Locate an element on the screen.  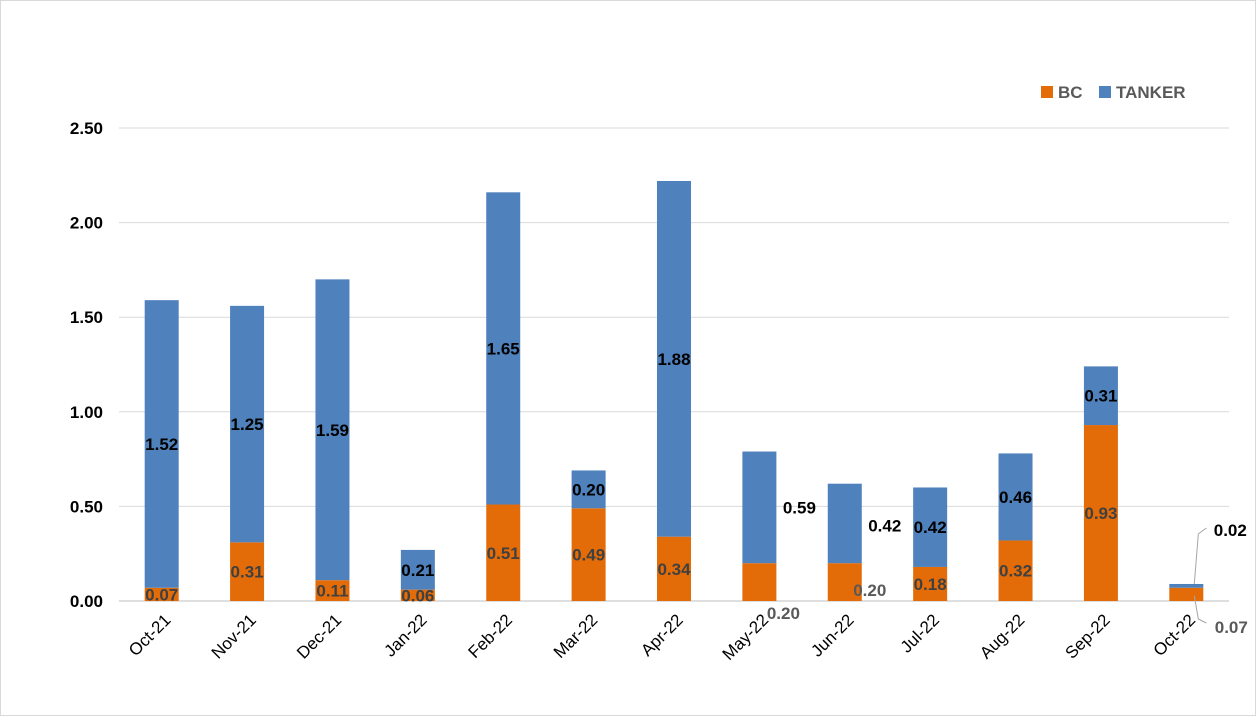
y-tick-label: 0.50 is located at coordinates (86, 506).